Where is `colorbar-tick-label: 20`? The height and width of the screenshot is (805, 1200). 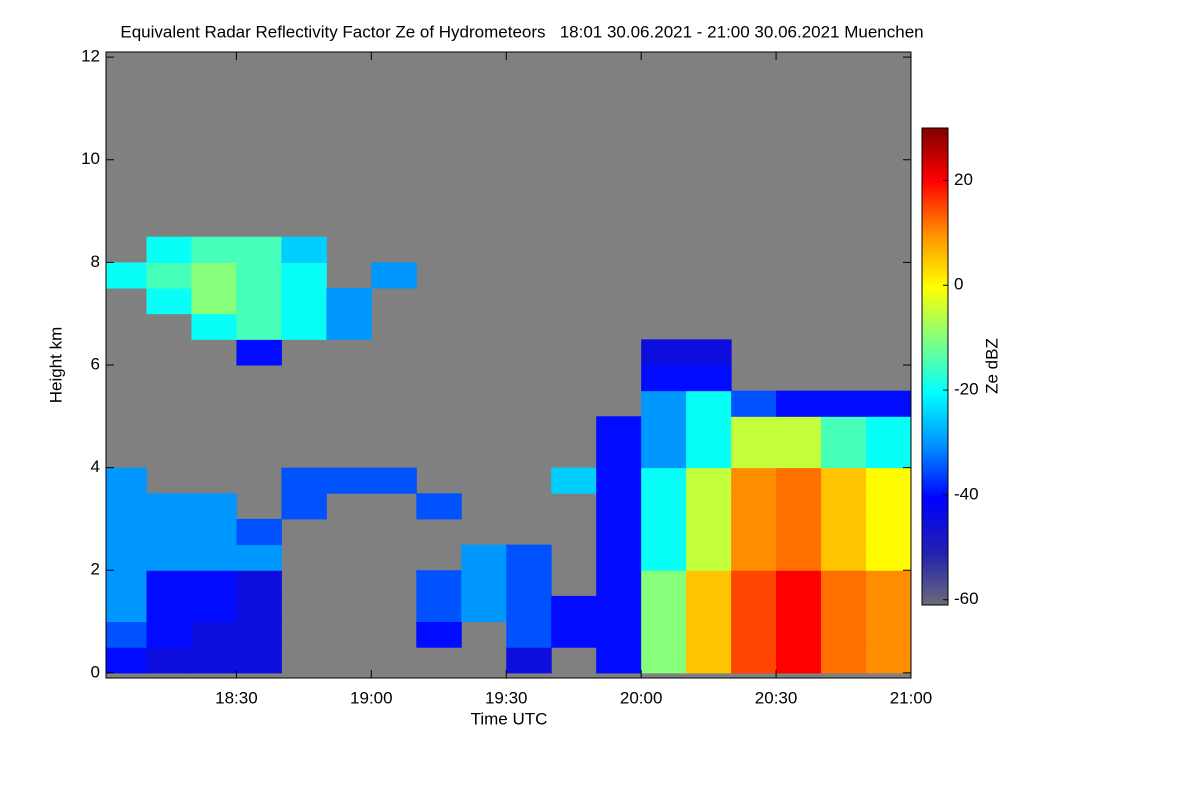 colorbar-tick-label: 20 is located at coordinates (963, 179).